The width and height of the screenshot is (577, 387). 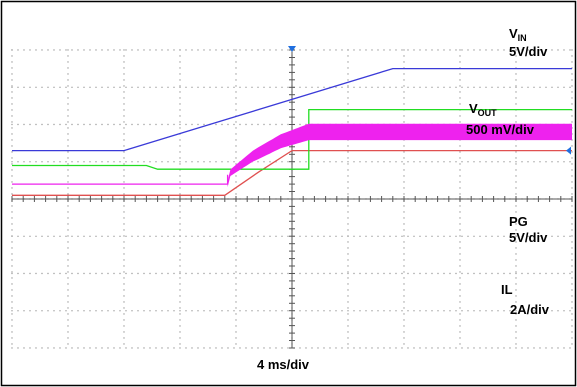 What do you see at coordinates (568, 150) in the screenshot?
I see `trigger-level-marker` at bounding box center [568, 150].